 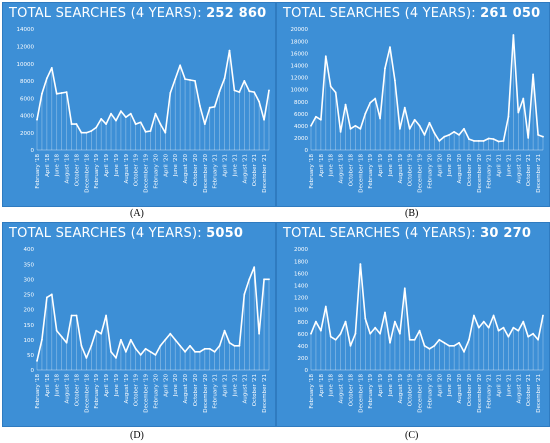 What do you see at coordinates (29, 326) in the screenshot?
I see `y-tick-label-d: 150` at bounding box center [29, 326].